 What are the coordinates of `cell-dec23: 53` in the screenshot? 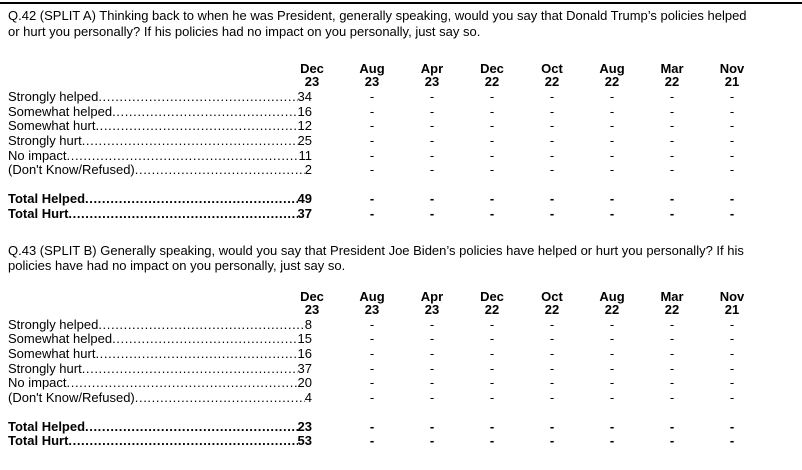 It's located at (304, 441).